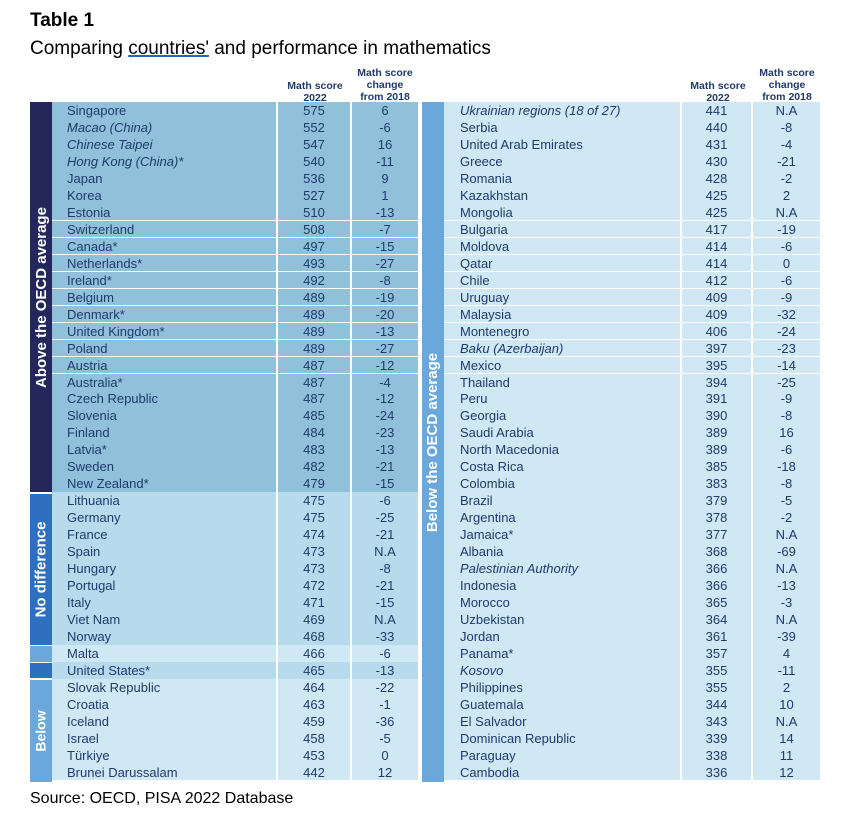  I want to click on table-row: Uzbekistan 364 N.A, so click(632, 620).